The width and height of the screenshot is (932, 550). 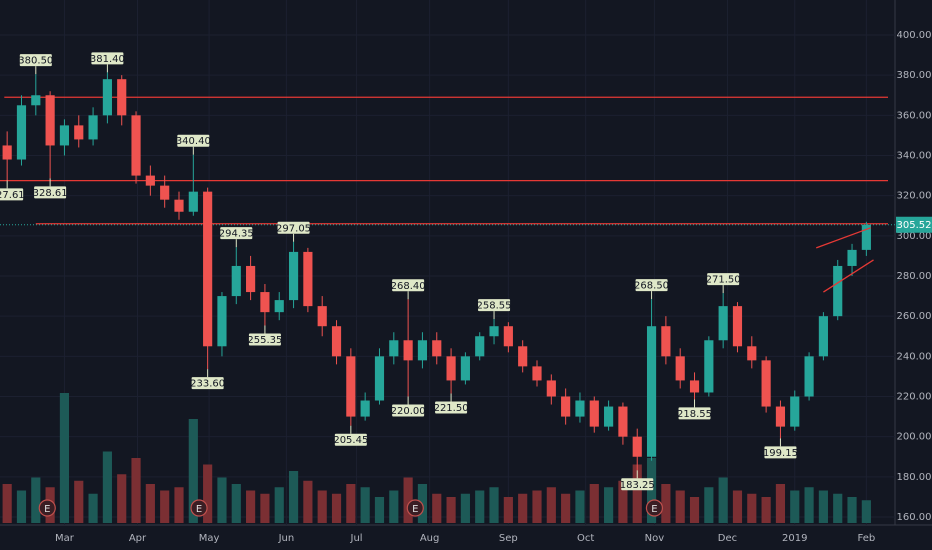 I want to click on y-tick-label: 320.00, so click(x=914, y=196).